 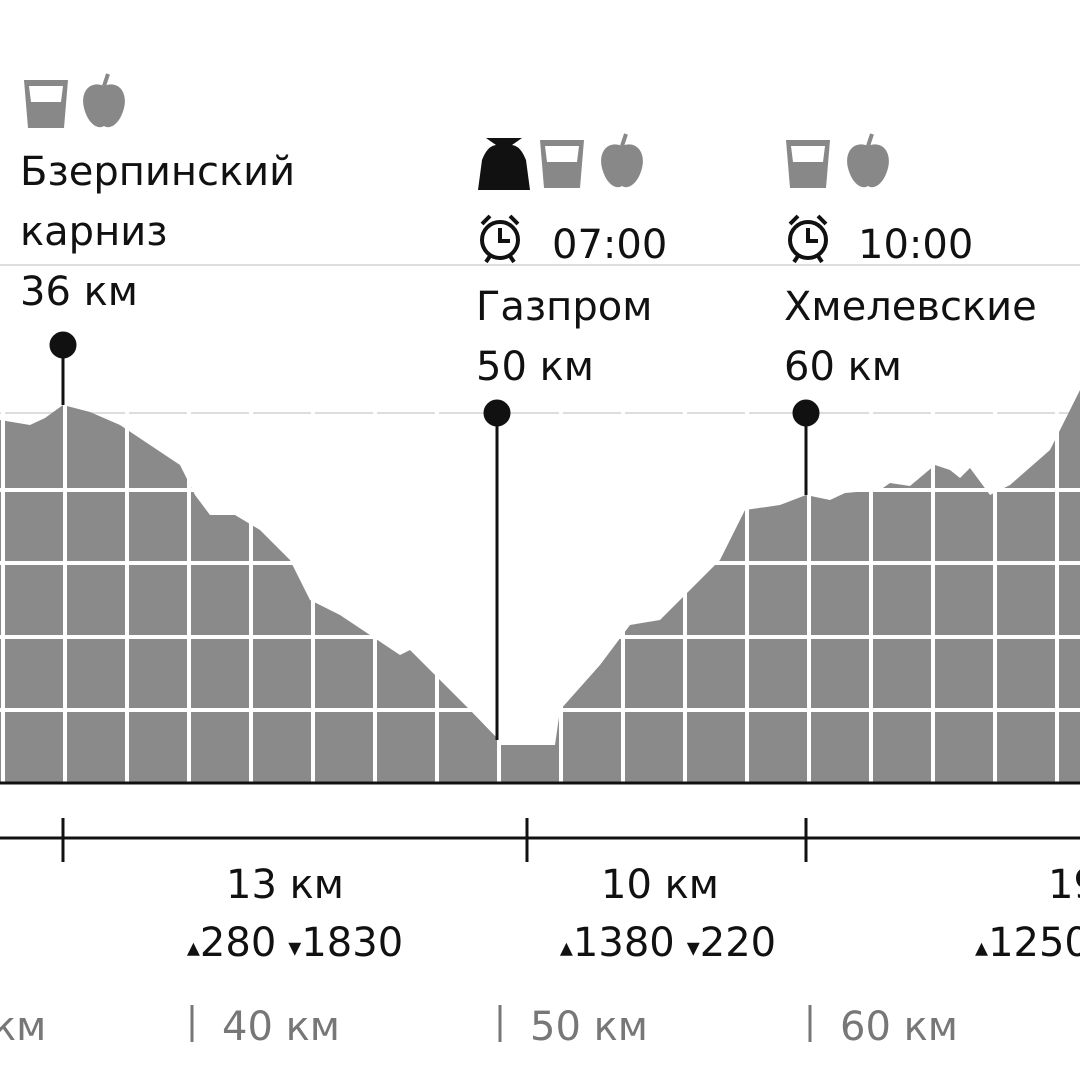 What do you see at coordinates (910, 307) in the screenshot?
I see `checkpoint-name: Хмелевские` at bounding box center [910, 307].